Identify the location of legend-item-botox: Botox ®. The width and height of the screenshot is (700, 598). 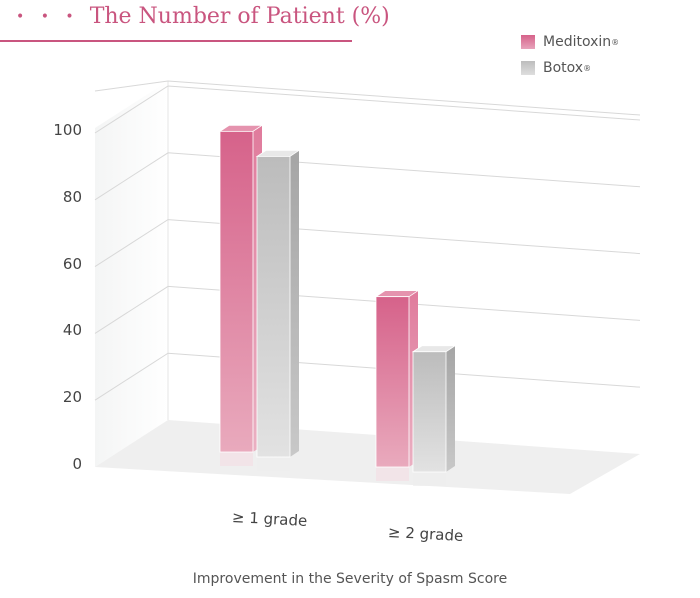
(556, 68).